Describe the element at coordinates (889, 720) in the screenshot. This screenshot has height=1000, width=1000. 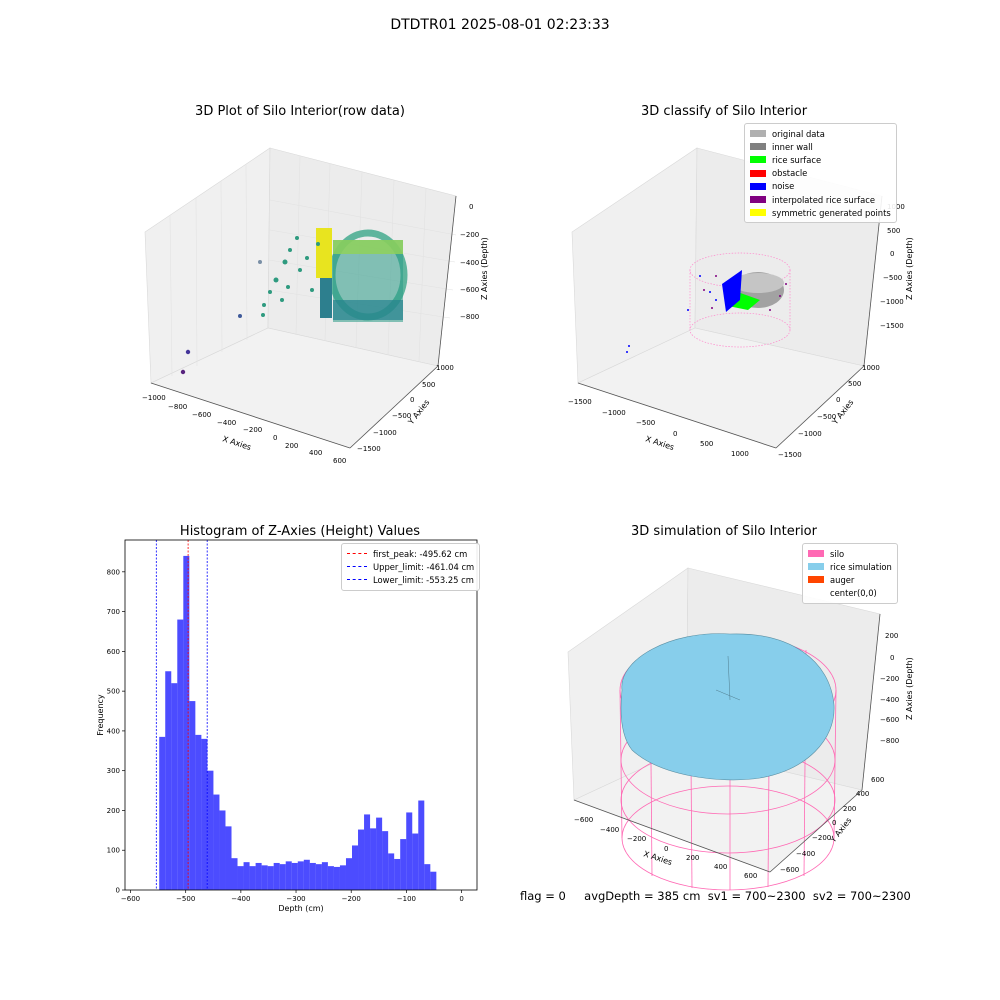
I see `simulation-ztick: −600` at that location.